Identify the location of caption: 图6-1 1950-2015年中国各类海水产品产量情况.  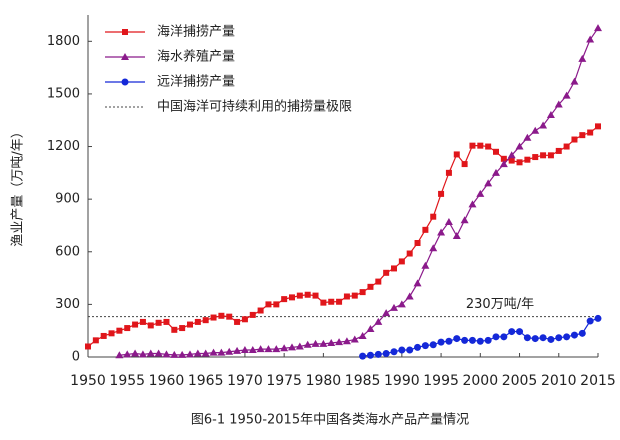
(330, 420).